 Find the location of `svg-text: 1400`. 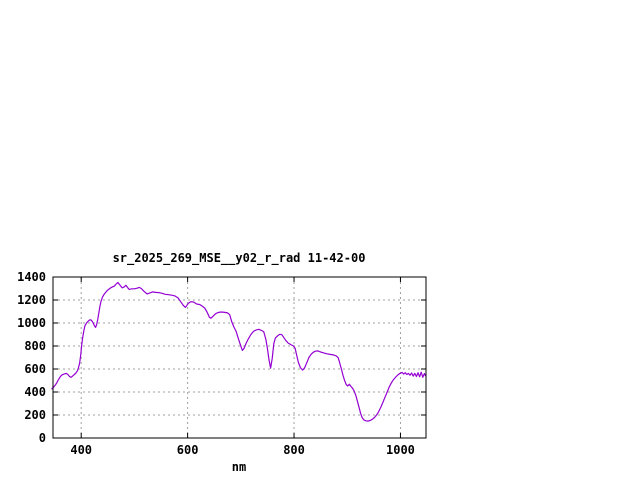

svg-text: 1400 is located at coordinates (31, 277).